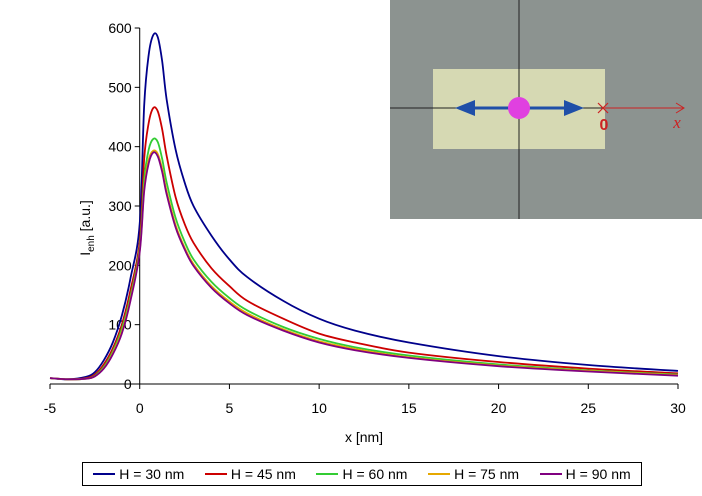 The height and width of the screenshot is (496, 702). What do you see at coordinates (364, 437) in the screenshot?
I see `x-axis-label: x [nm]` at bounding box center [364, 437].